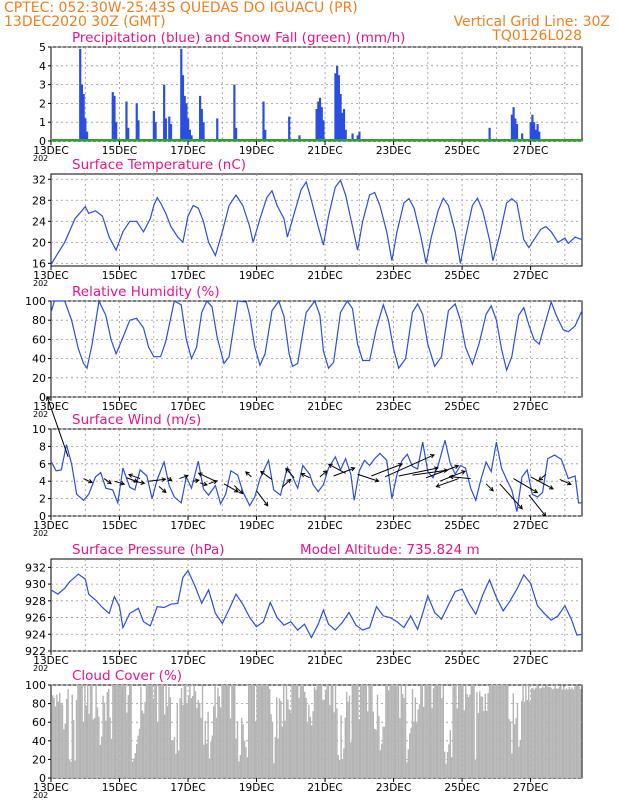 The height and width of the screenshot is (804, 618). I want to click on x-tick-label: 17DEC, so click(187, 407).